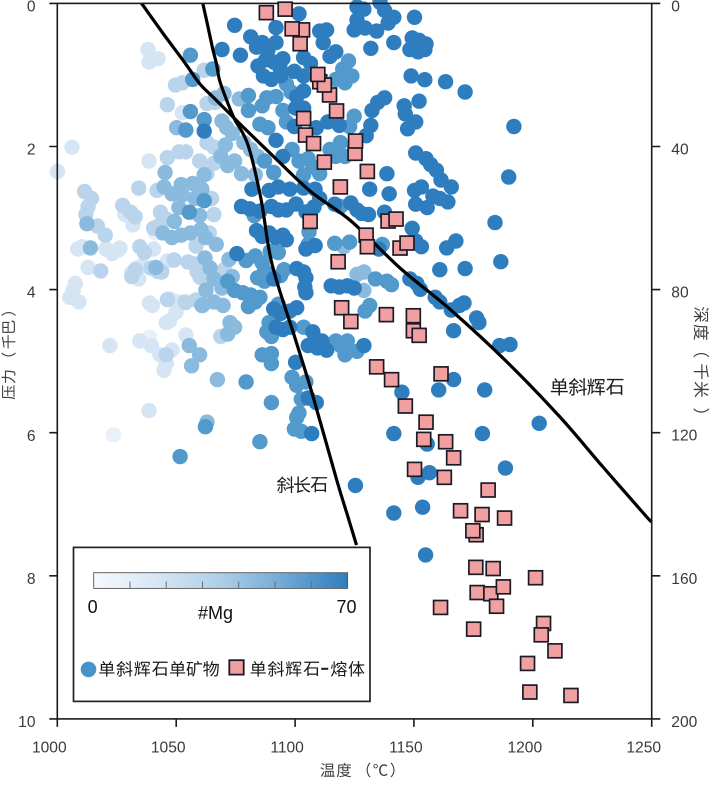  I want to click on svg-text: #Mg, so click(215, 613).